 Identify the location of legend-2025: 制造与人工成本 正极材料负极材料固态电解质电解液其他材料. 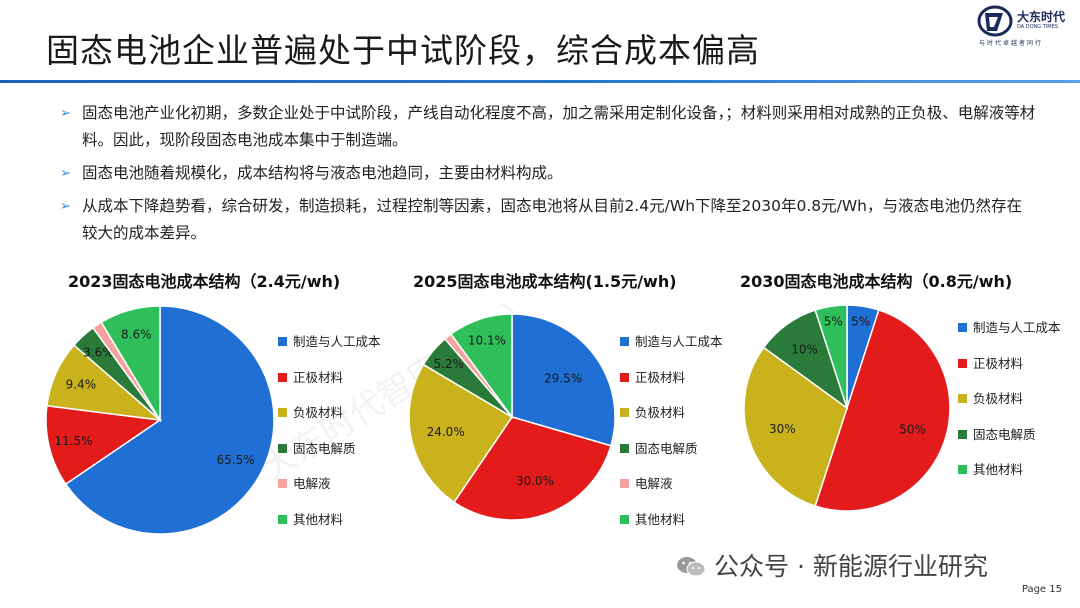
(671, 437).